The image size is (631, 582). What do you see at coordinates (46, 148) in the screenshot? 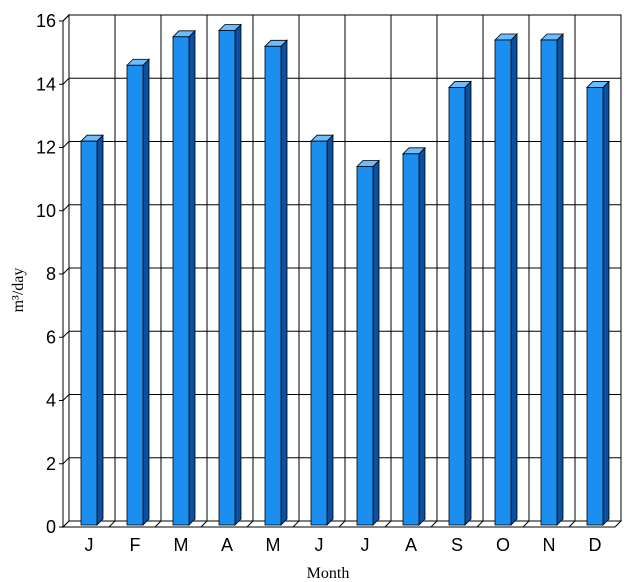
I see `y-tick-label: 12` at bounding box center [46, 148].